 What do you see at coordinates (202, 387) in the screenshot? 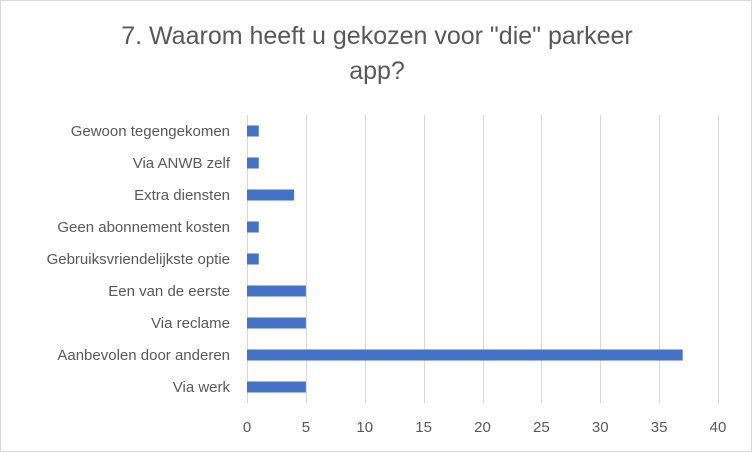
I see `category-label-via-werk: Via werk` at bounding box center [202, 387].